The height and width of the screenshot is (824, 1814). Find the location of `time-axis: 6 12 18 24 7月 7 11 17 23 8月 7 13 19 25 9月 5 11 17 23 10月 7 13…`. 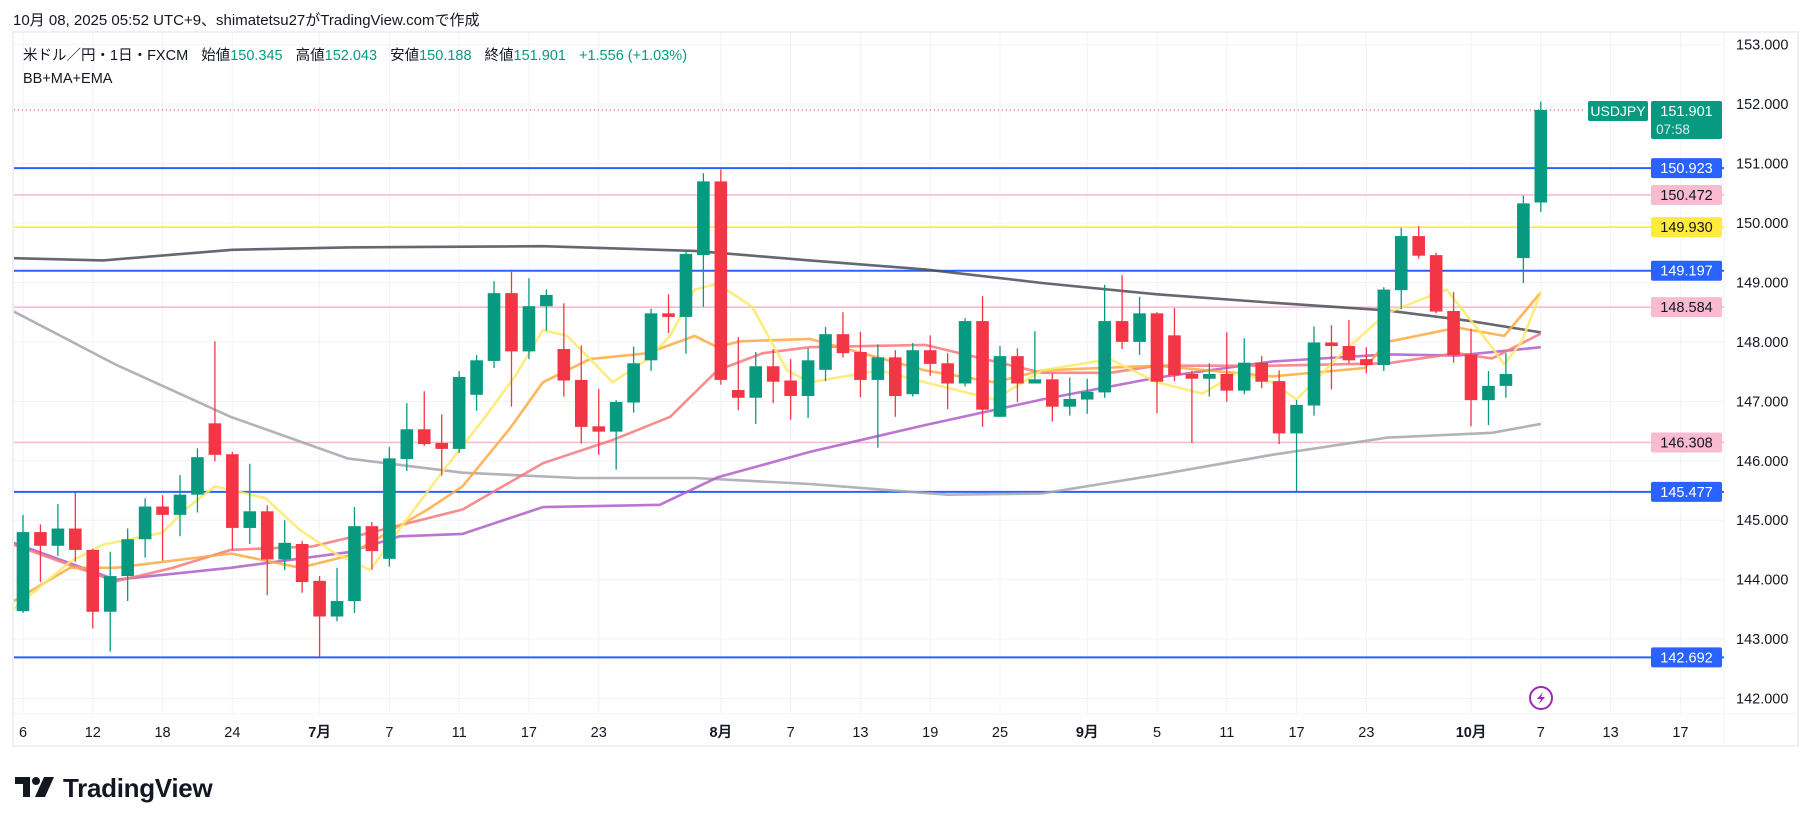

time-axis: 6 12 18 24 7月 7 11 17 23 8月 7 13 19 25 9月 5 11 17 23 10月 7 13… is located at coordinates (854, 732).